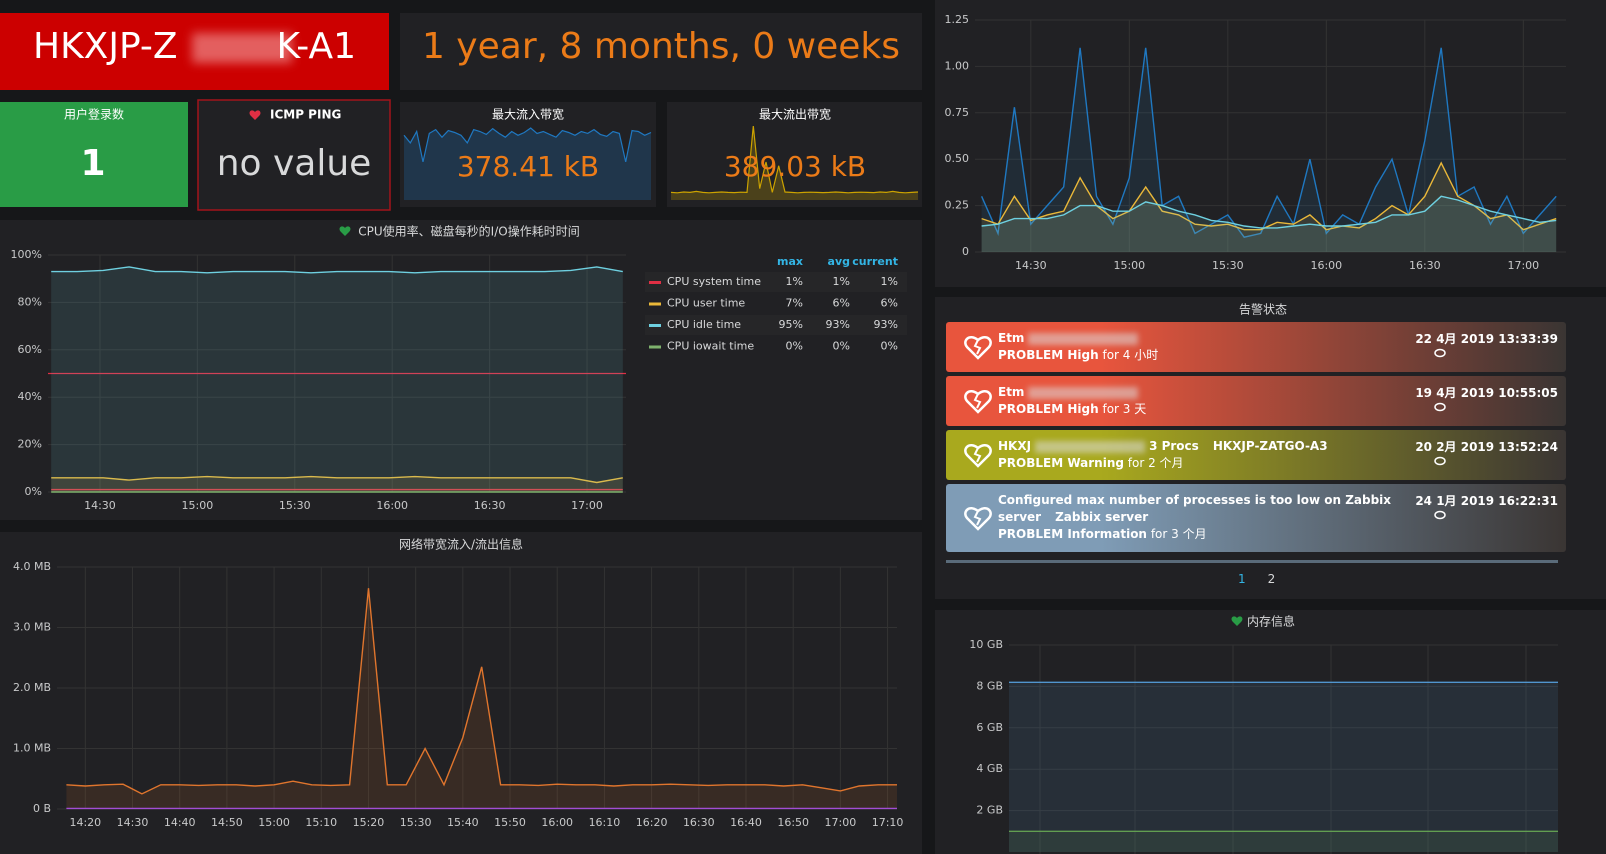 This screenshot has width=1606, height=854. What do you see at coordinates (32, 627) in the screenshot?
I see `y-tick-label: 3.0 MB` at bounding box center [32, 627].